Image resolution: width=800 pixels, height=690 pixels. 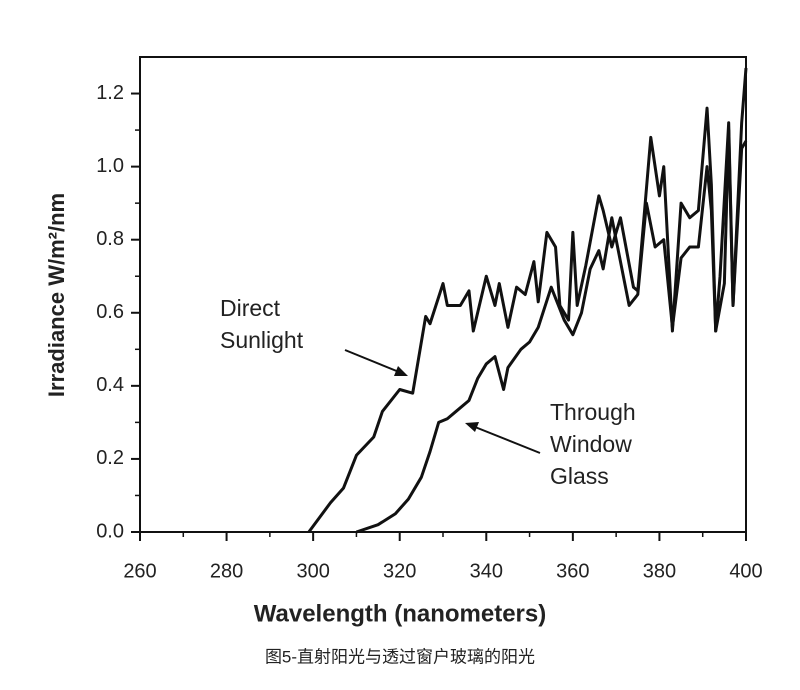 What do you see at coordinates (226, 571) in the screenshot?
I see `x-tick-label: 280` at bounding box center [226, 571].